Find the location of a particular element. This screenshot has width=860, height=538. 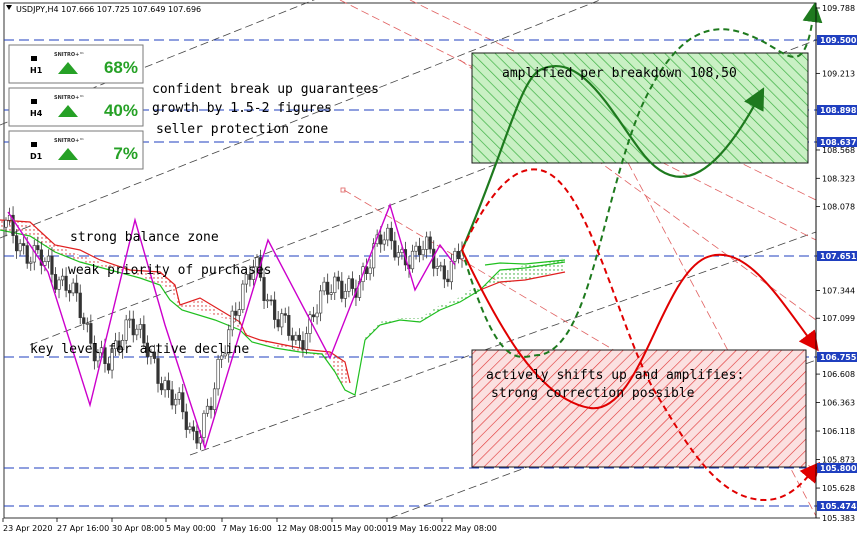

x-tick-label: 27 Apr 16:00 is located at coordinates (83, 528).